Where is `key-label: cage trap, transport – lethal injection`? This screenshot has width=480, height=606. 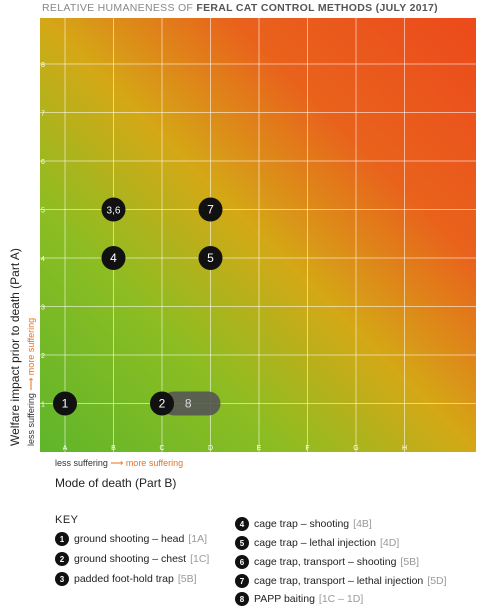 key-label: cage trap, transport – lethal injection is located at coordinates (339, 581).